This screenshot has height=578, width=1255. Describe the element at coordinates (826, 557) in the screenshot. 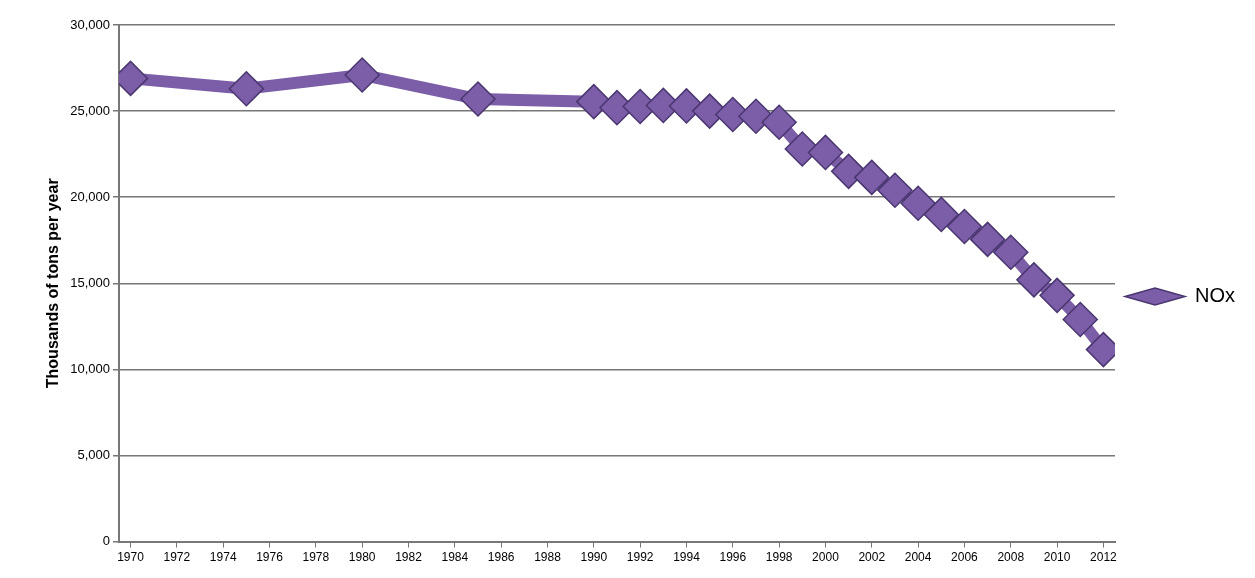

I see `x-tick-label: 2000` at that location.